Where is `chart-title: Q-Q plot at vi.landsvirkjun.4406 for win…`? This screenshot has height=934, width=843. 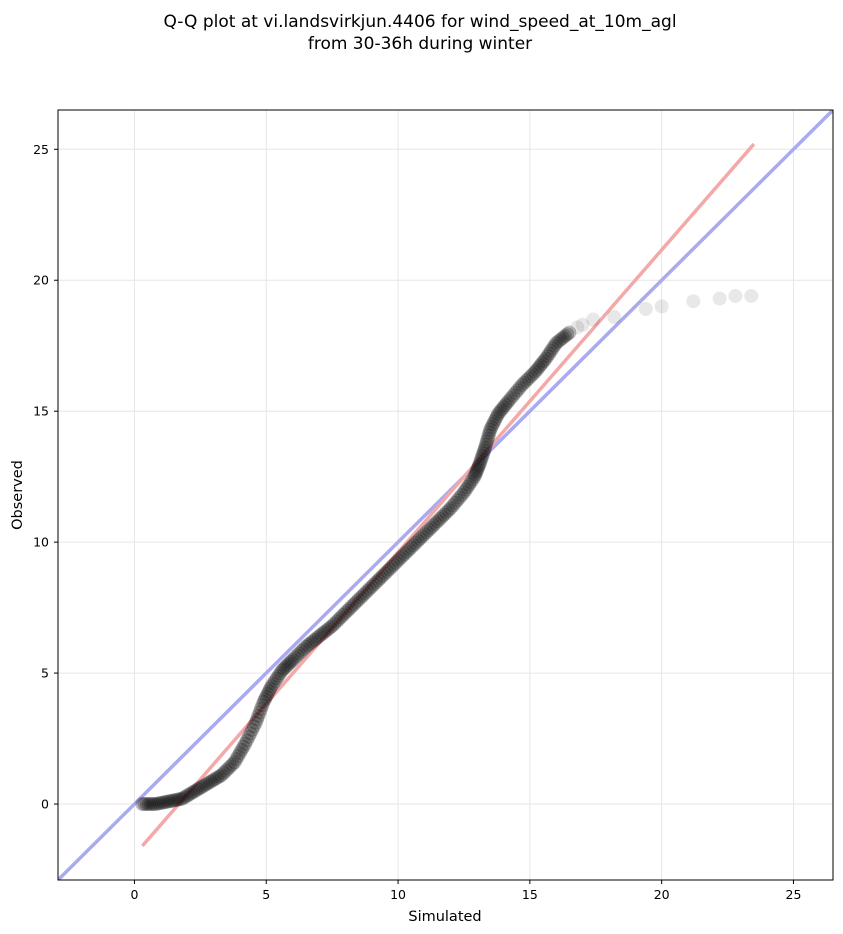
chart-title: Q-Q plot at vi.landsvirkjun.4406 for win… is located at coordinates (419, 33).